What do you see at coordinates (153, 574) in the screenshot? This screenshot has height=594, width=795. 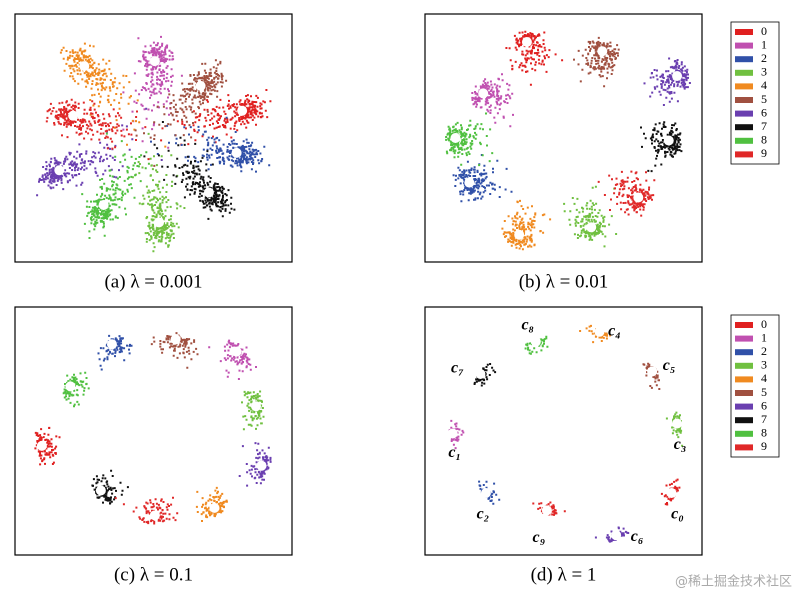 I see `caption: (c) λ = 0.1` at bounding box center [153, 574].